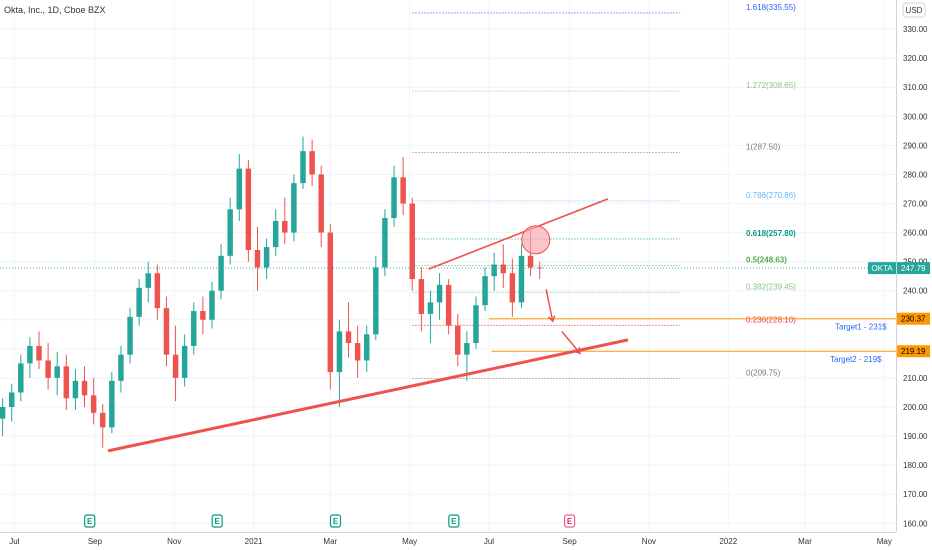 This screenshot has height=550, width=932. What do you see at coordinates (763, 373) in the screenshot?
I see `fib-level-label: 0(209.75)` at bounding box center [763, 373].